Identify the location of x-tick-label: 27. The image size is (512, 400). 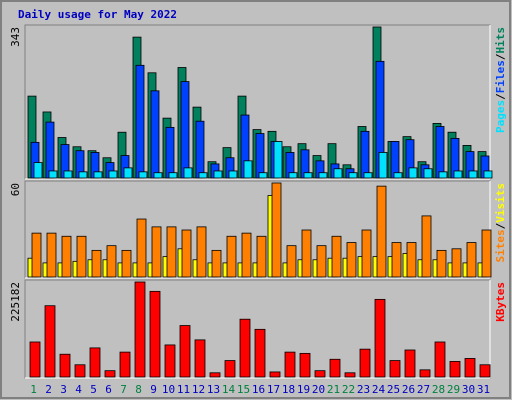
(423, 389).